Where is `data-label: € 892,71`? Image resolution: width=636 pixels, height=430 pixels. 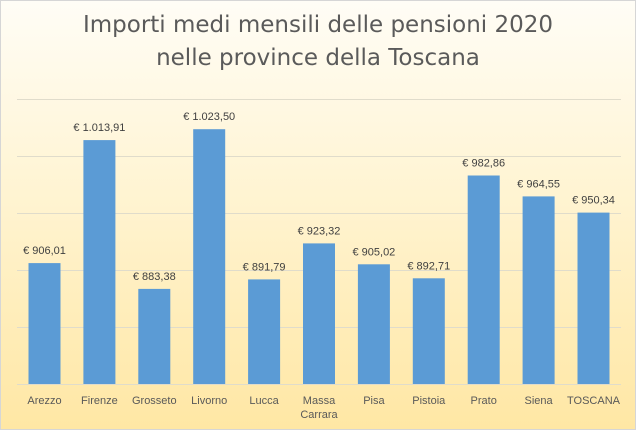 data-label: € 892,71 is located at coordinates (428, 266).